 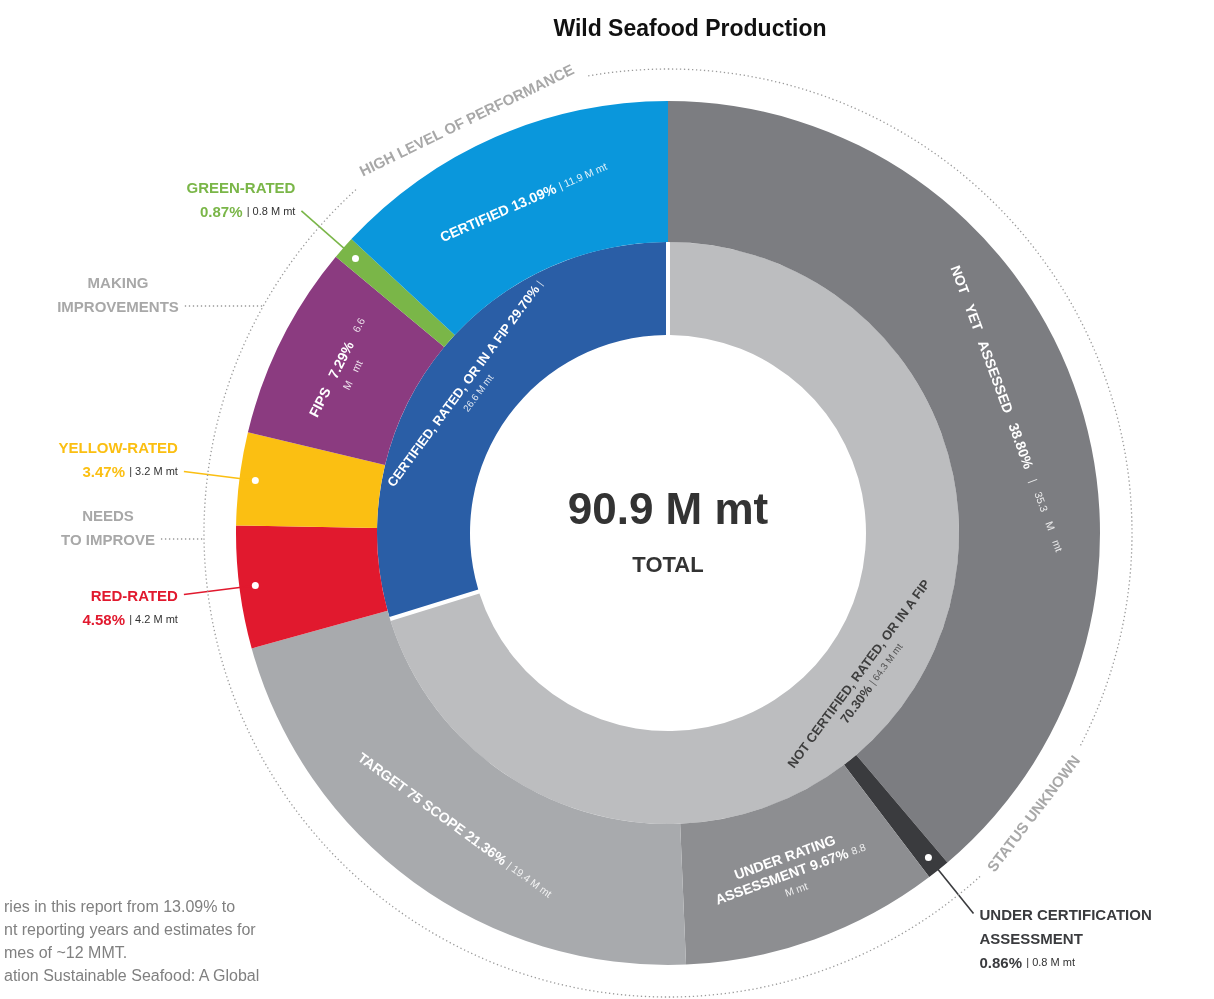 I want to click on text: NEEDS TO IMPROVE, so click(x=108, y=527).